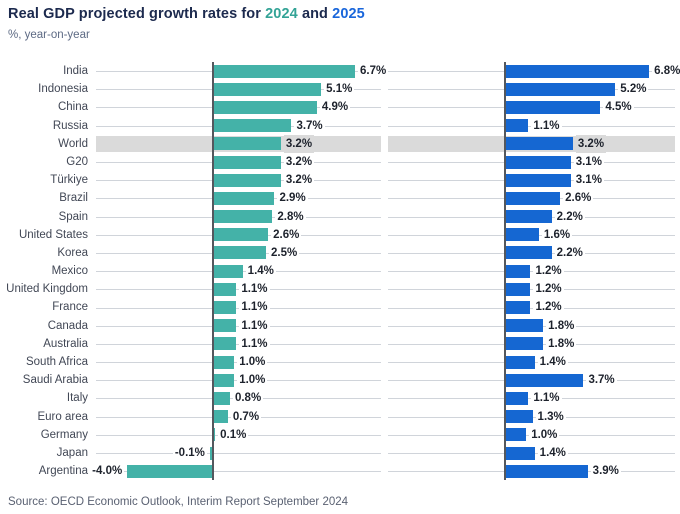 The image size is (680, 514). I want to click on value-label-2025: 1.1%, so click(546, 398).